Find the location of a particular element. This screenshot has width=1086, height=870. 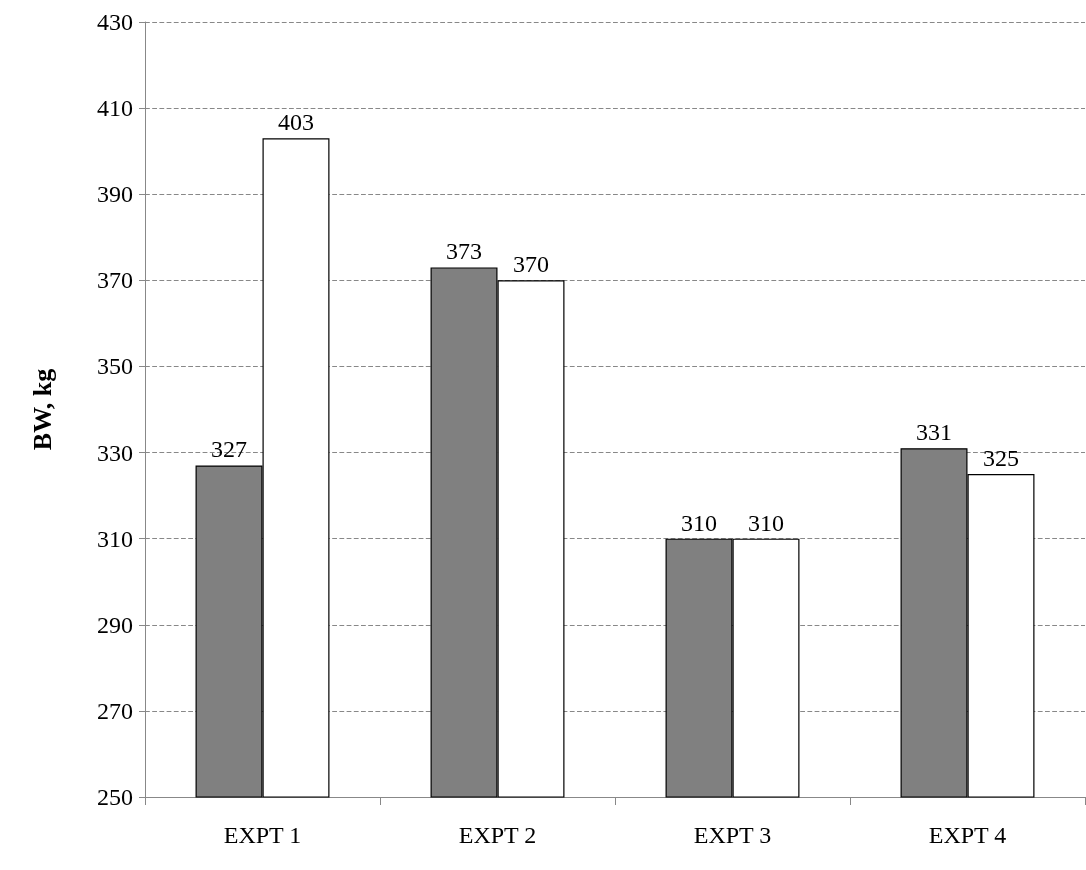

y-tick-label: 350 is located at coordinates (115, 366).